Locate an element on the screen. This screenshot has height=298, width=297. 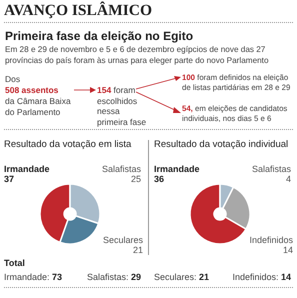
text: Total is located at coordinates (14, 263).